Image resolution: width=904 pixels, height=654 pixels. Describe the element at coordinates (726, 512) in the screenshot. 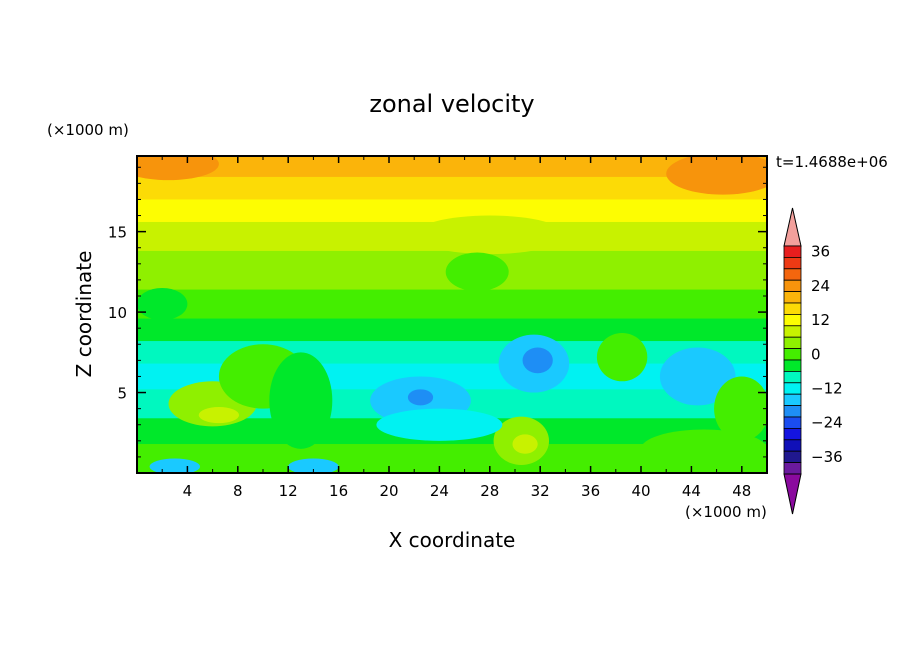

I see `x-unit-label: (×1000 m)` at that location.